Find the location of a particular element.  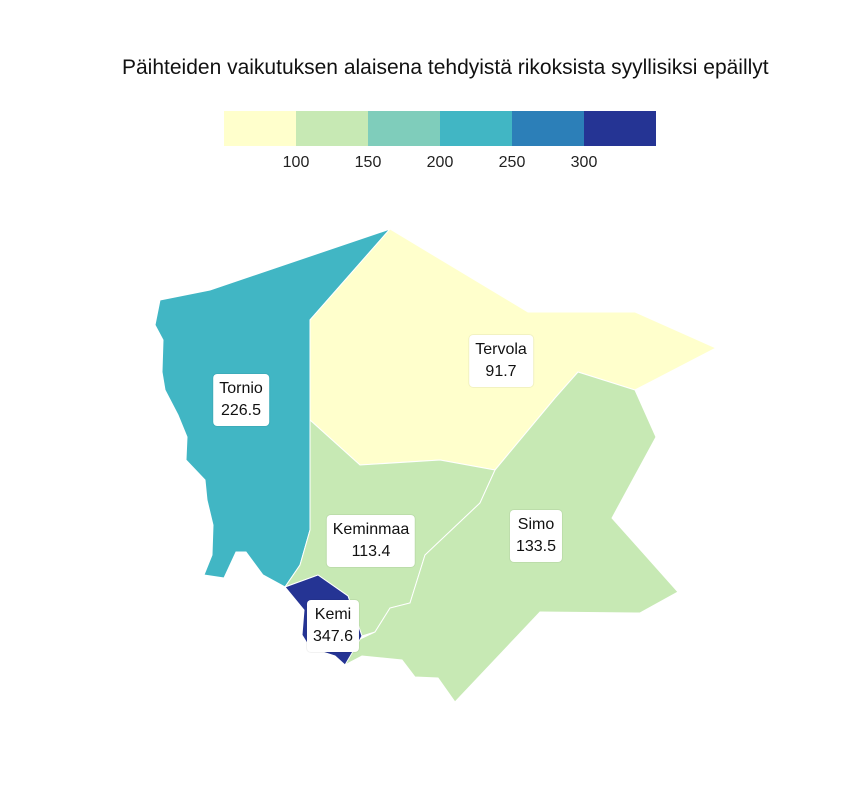

region-label-tornio: Tornio 226.5 is located at coordinates (241, 400).